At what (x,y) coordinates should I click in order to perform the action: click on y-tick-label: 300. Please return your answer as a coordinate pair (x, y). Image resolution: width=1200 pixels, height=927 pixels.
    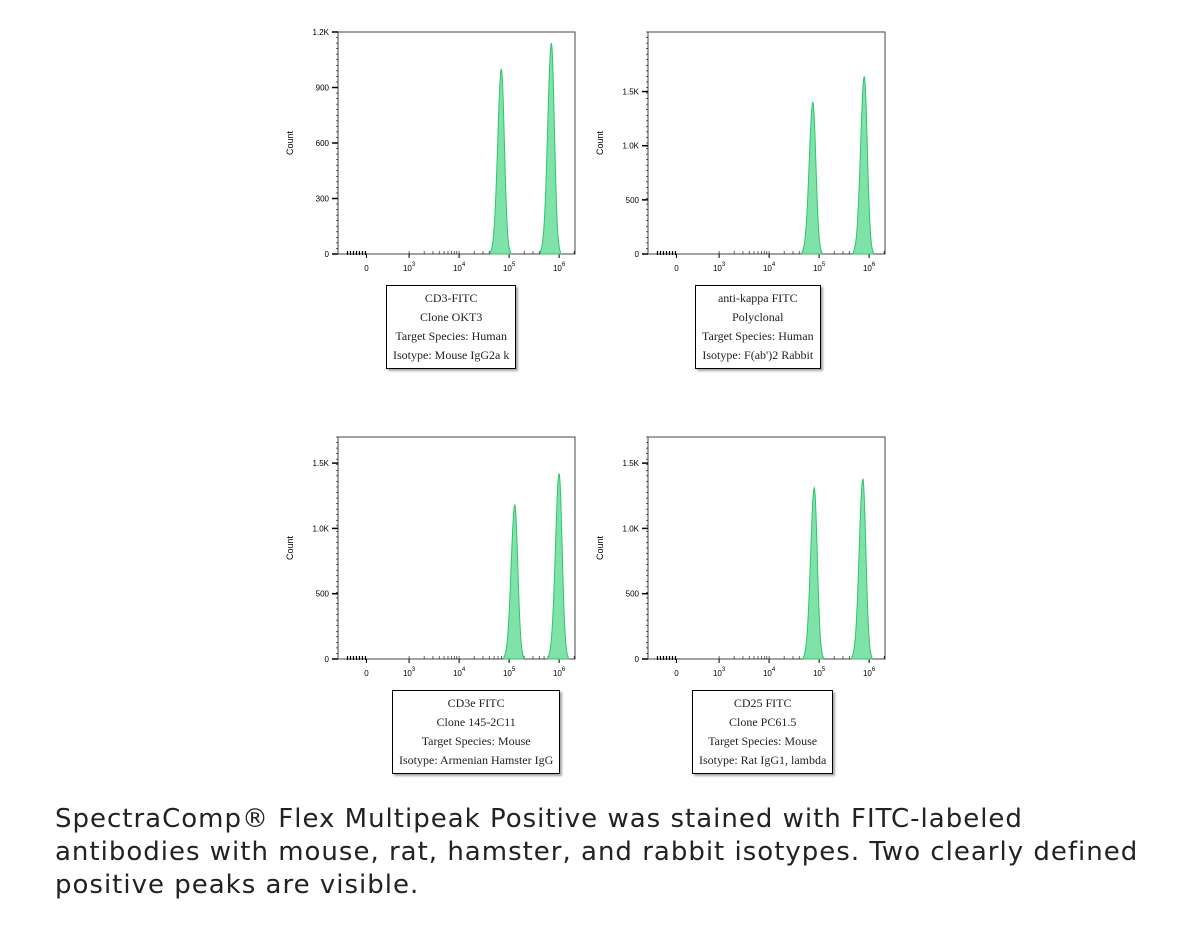
    Looking at the image, I should click on (323, 199).